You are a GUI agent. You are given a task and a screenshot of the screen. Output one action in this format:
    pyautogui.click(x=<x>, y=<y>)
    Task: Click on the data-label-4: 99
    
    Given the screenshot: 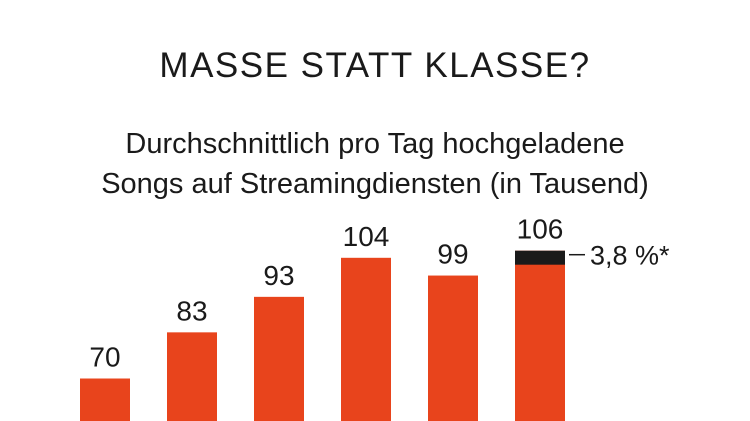 What is the action you would take?
    pyautogui.click(x=452, y=254)
    